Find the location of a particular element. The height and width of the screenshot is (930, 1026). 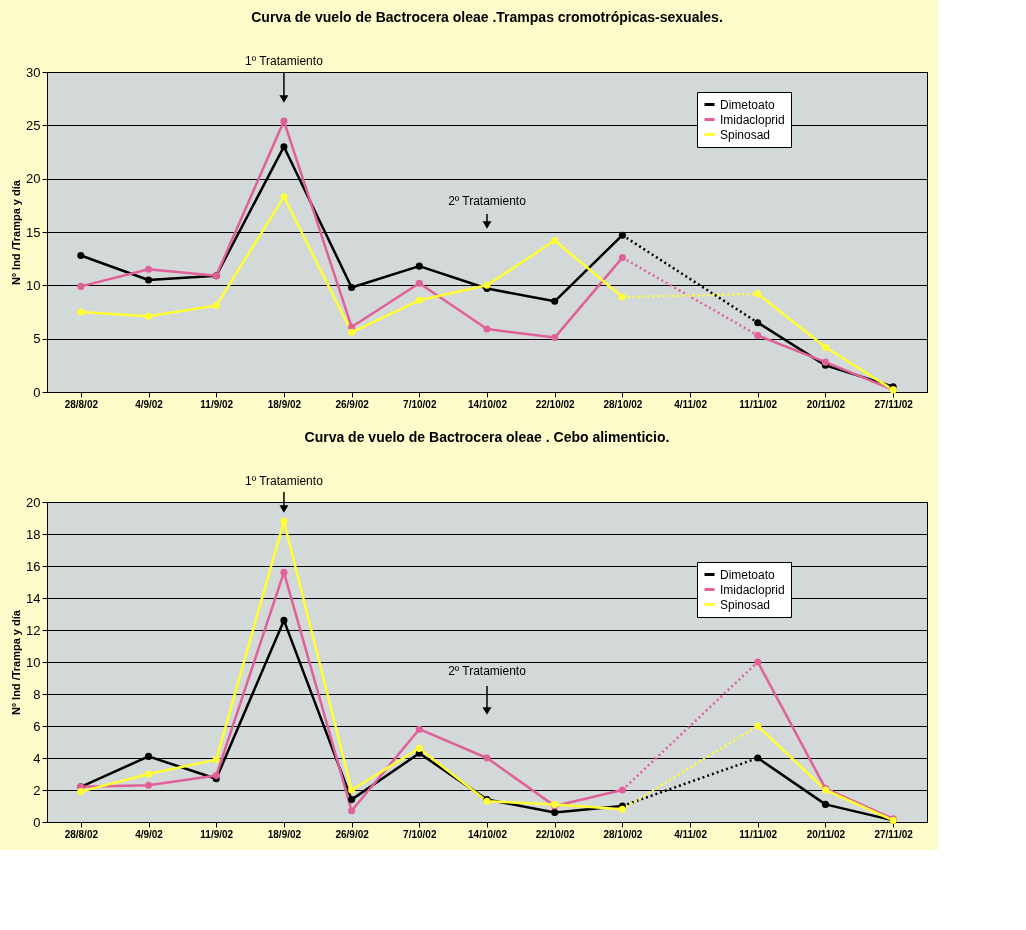

chart-title: Curva de vuelo de Bactrocera oleae . Cebo alimenticio. is located at coordinates (487, 437).